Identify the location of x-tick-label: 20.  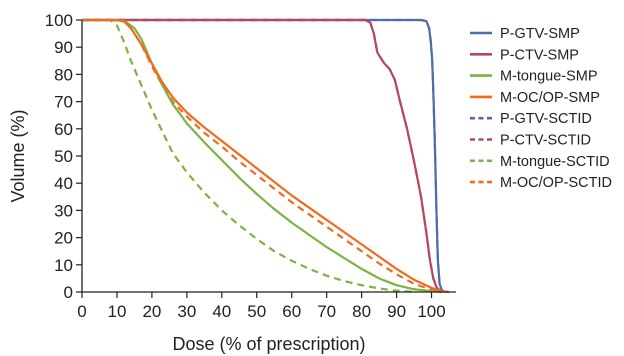
(151, 311).